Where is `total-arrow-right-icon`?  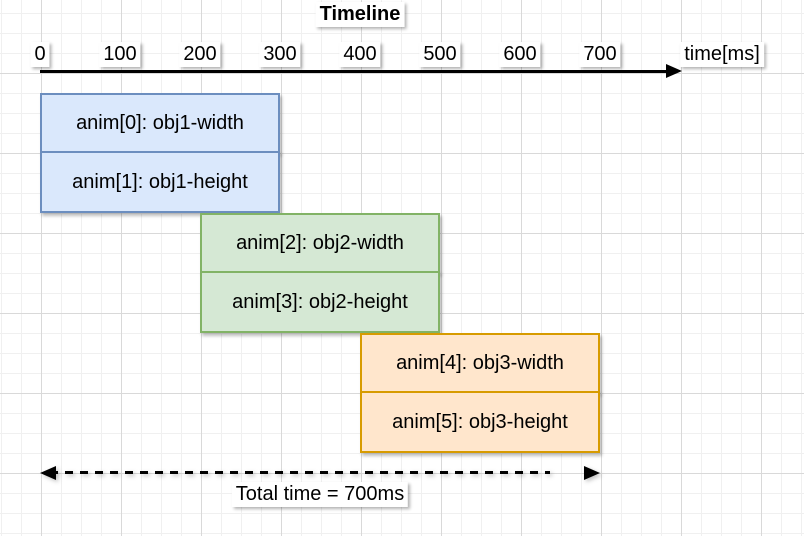 total-arrow-right-icon is located at coordinates (592, 473).